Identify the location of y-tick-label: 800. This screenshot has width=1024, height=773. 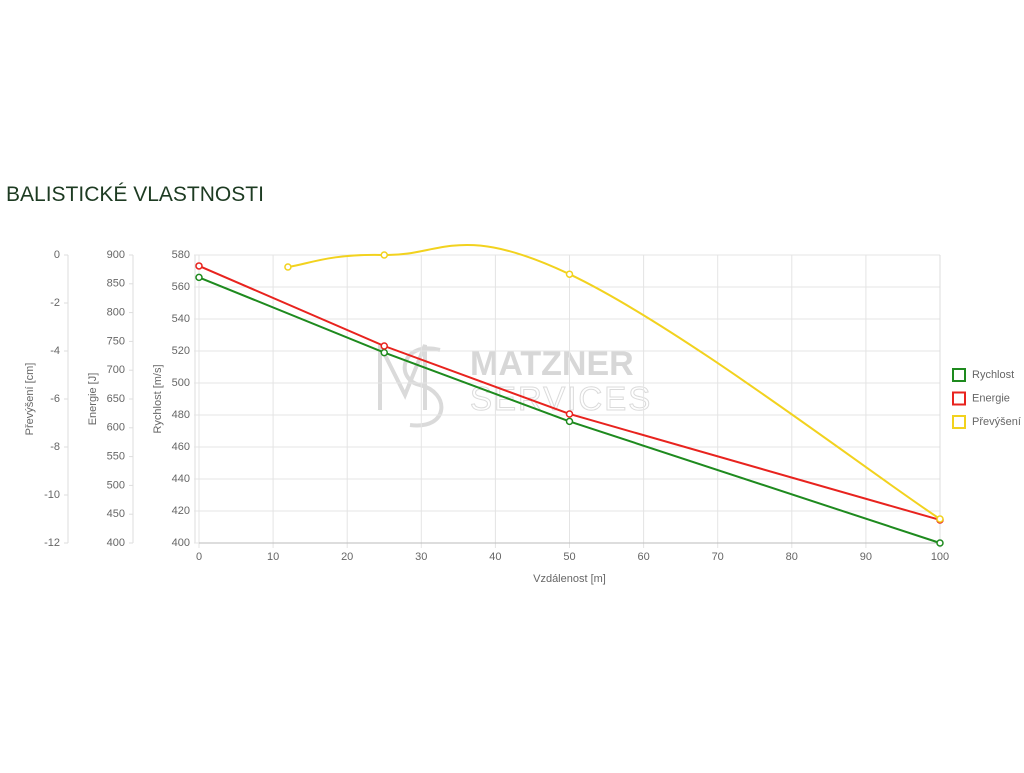
(116, 313).